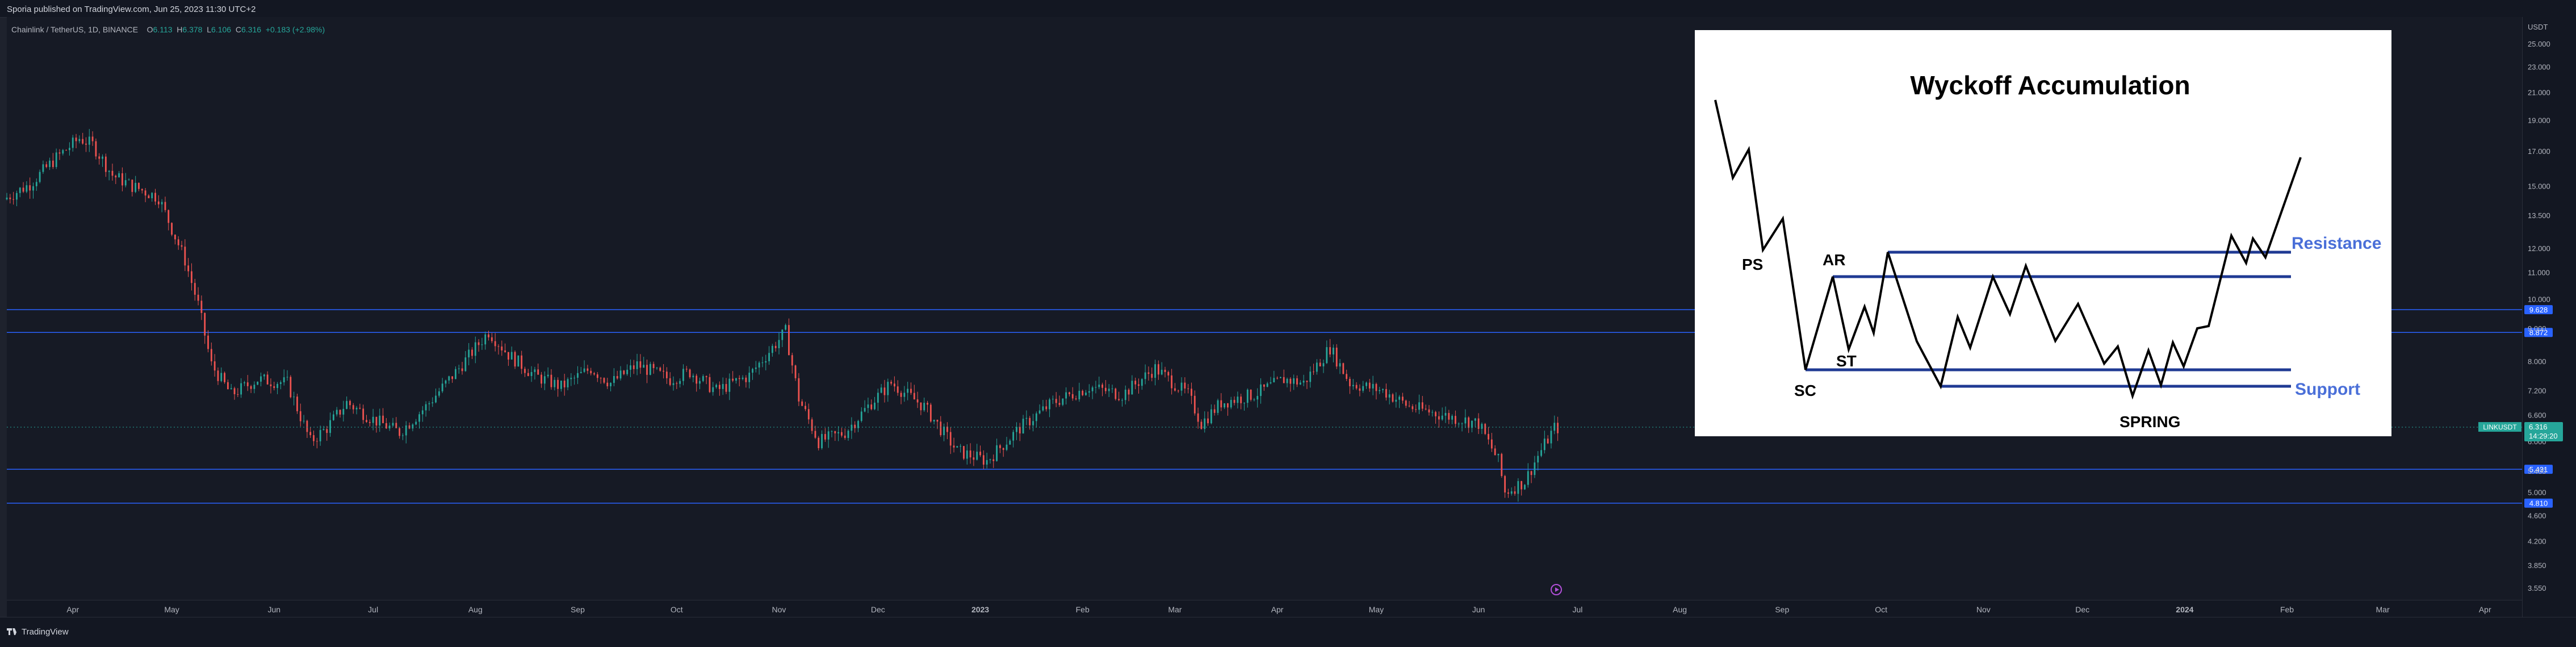 The width and height of the screenshot is (2576, 647). I want to click on time-tick-label: Nov, so click(1983, 609).